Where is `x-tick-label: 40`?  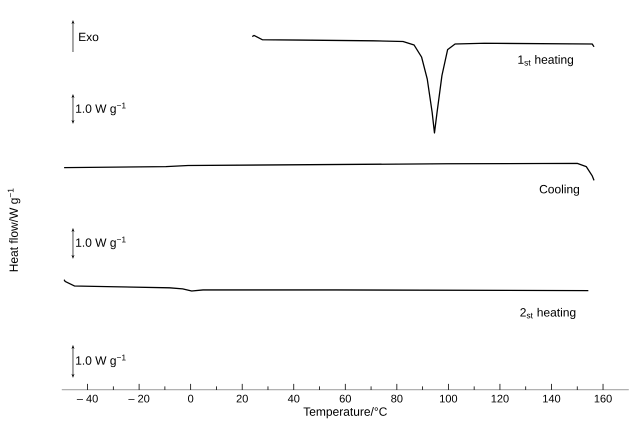
x-tick-label: 40 is located at coordinates (294, 398).